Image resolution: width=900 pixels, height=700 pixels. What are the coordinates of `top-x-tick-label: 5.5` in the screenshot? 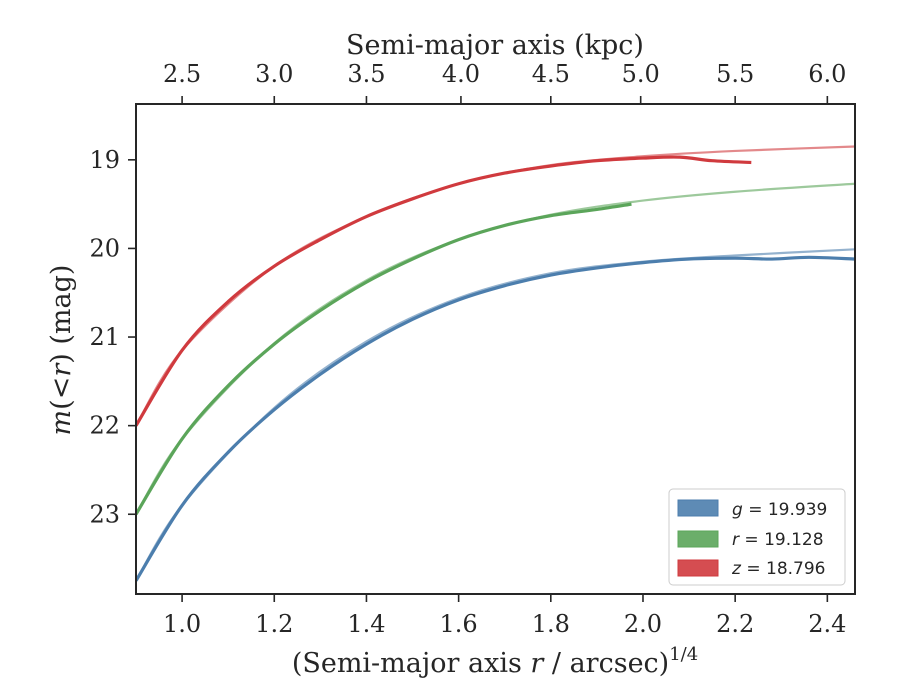 It's located at (735, 74).